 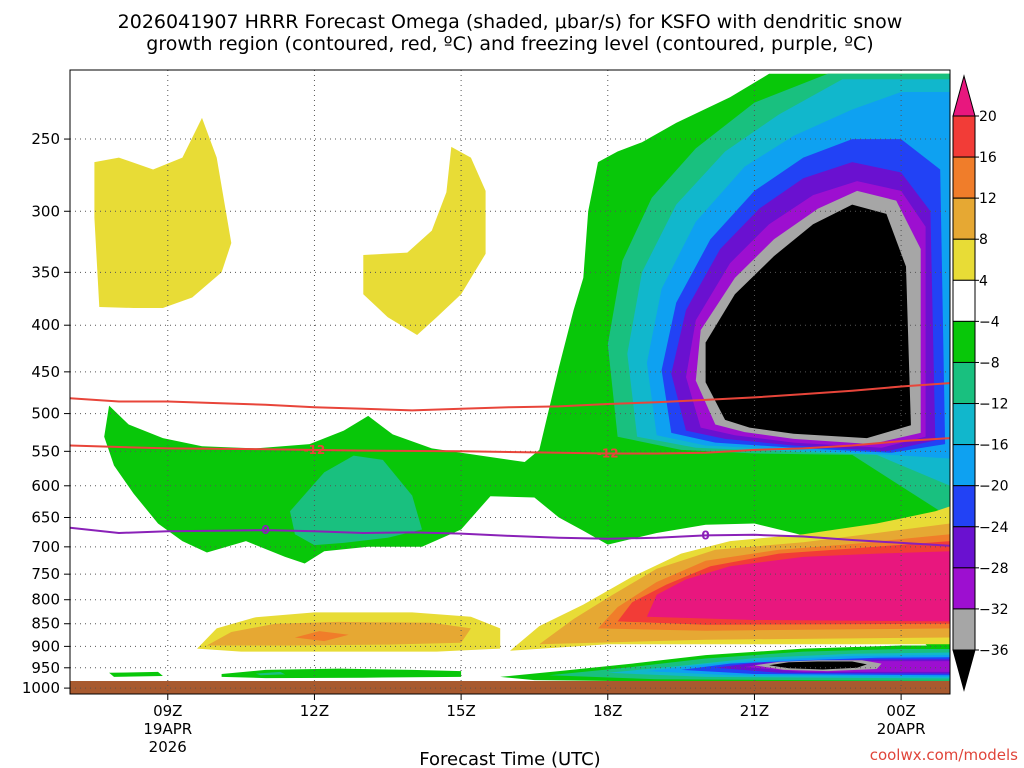 What do you see at coordinates (265, 530) in the screenshot?
I see `contour-label-2: 0` at bounding box center [265, 530].